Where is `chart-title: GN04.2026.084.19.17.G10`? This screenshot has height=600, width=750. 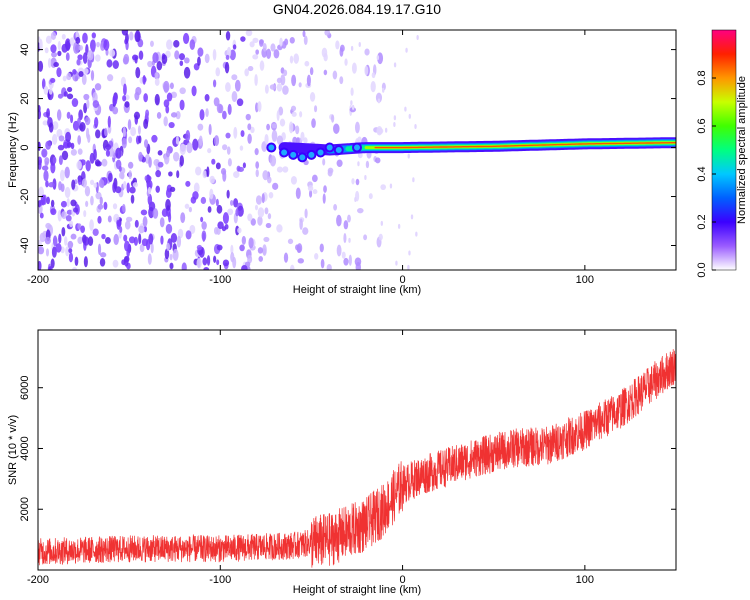
chart-title: GN04.2026.084.19.17.G10 is located at coordinates (357, 9).